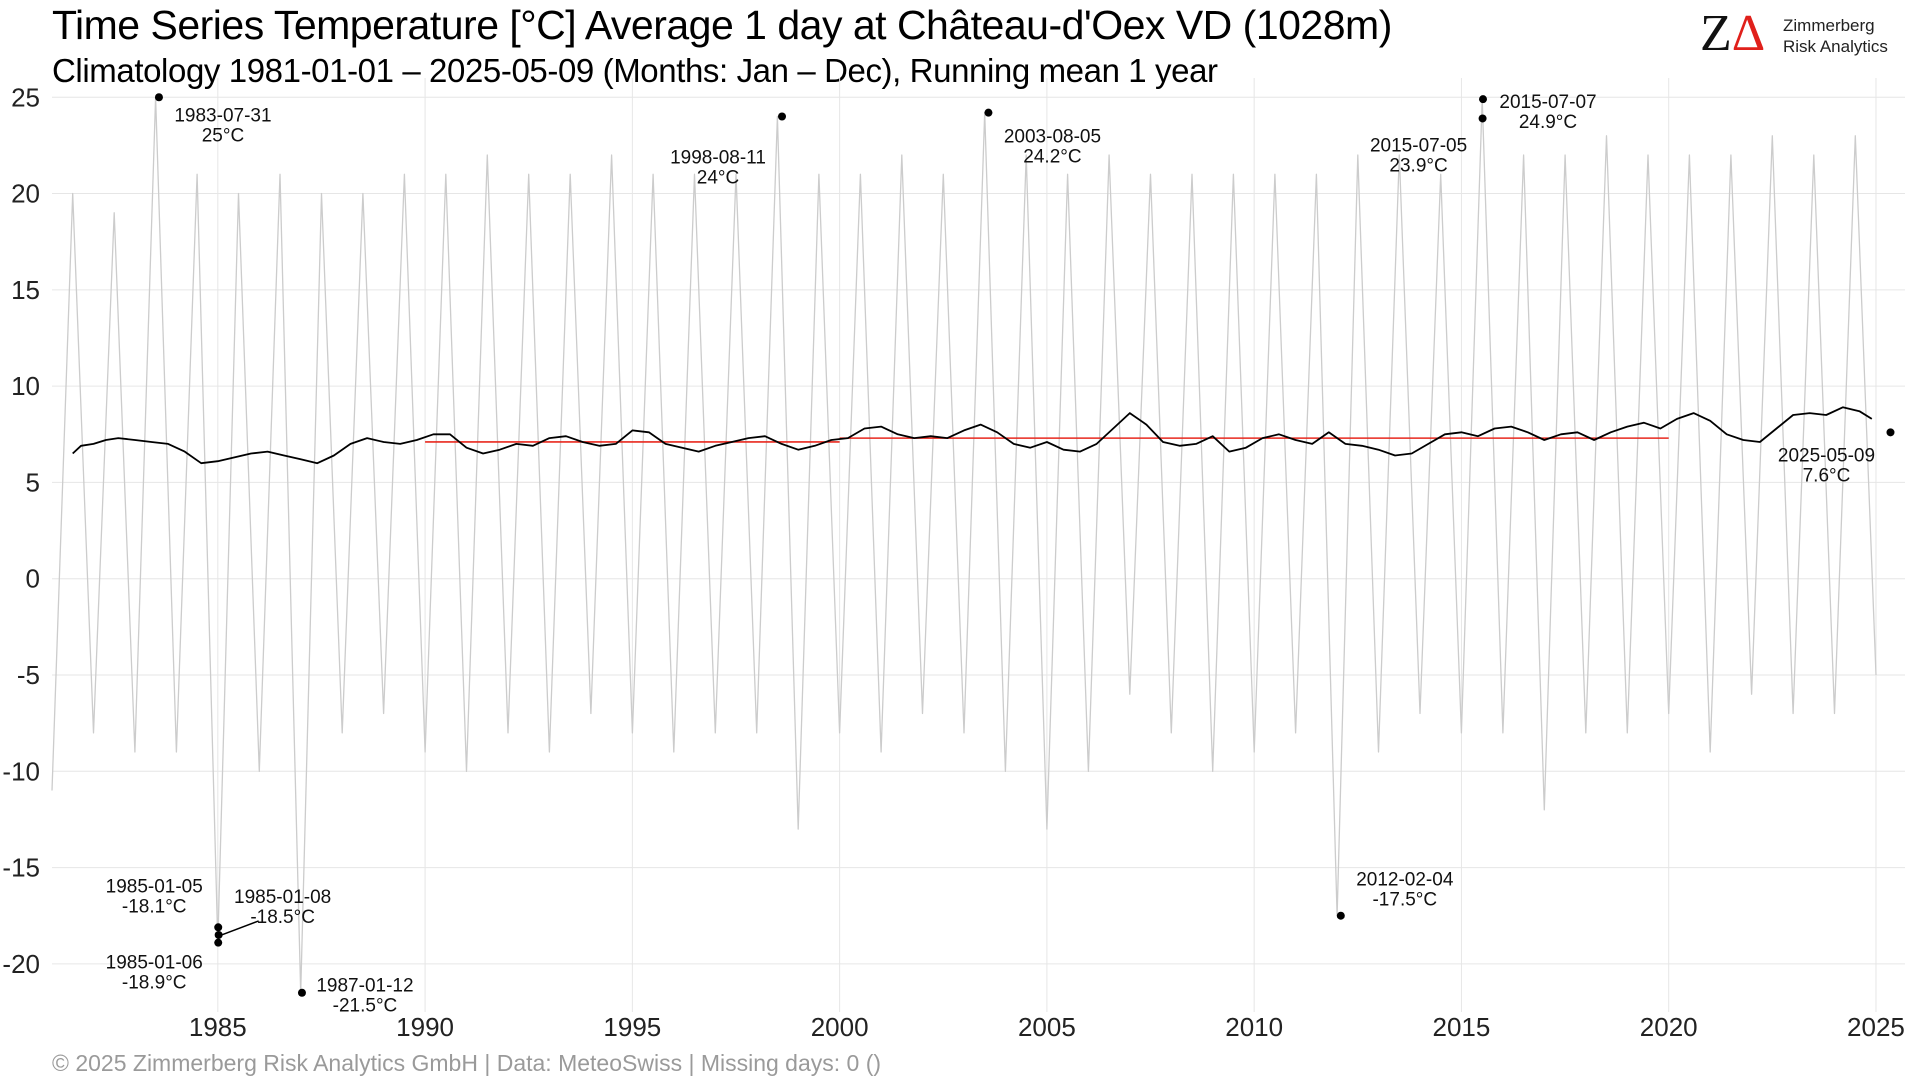  What do you see at coordinates (1047, 440) in the screenshot?
I see `decade-mean-series` at bounding box center [1047, 440].